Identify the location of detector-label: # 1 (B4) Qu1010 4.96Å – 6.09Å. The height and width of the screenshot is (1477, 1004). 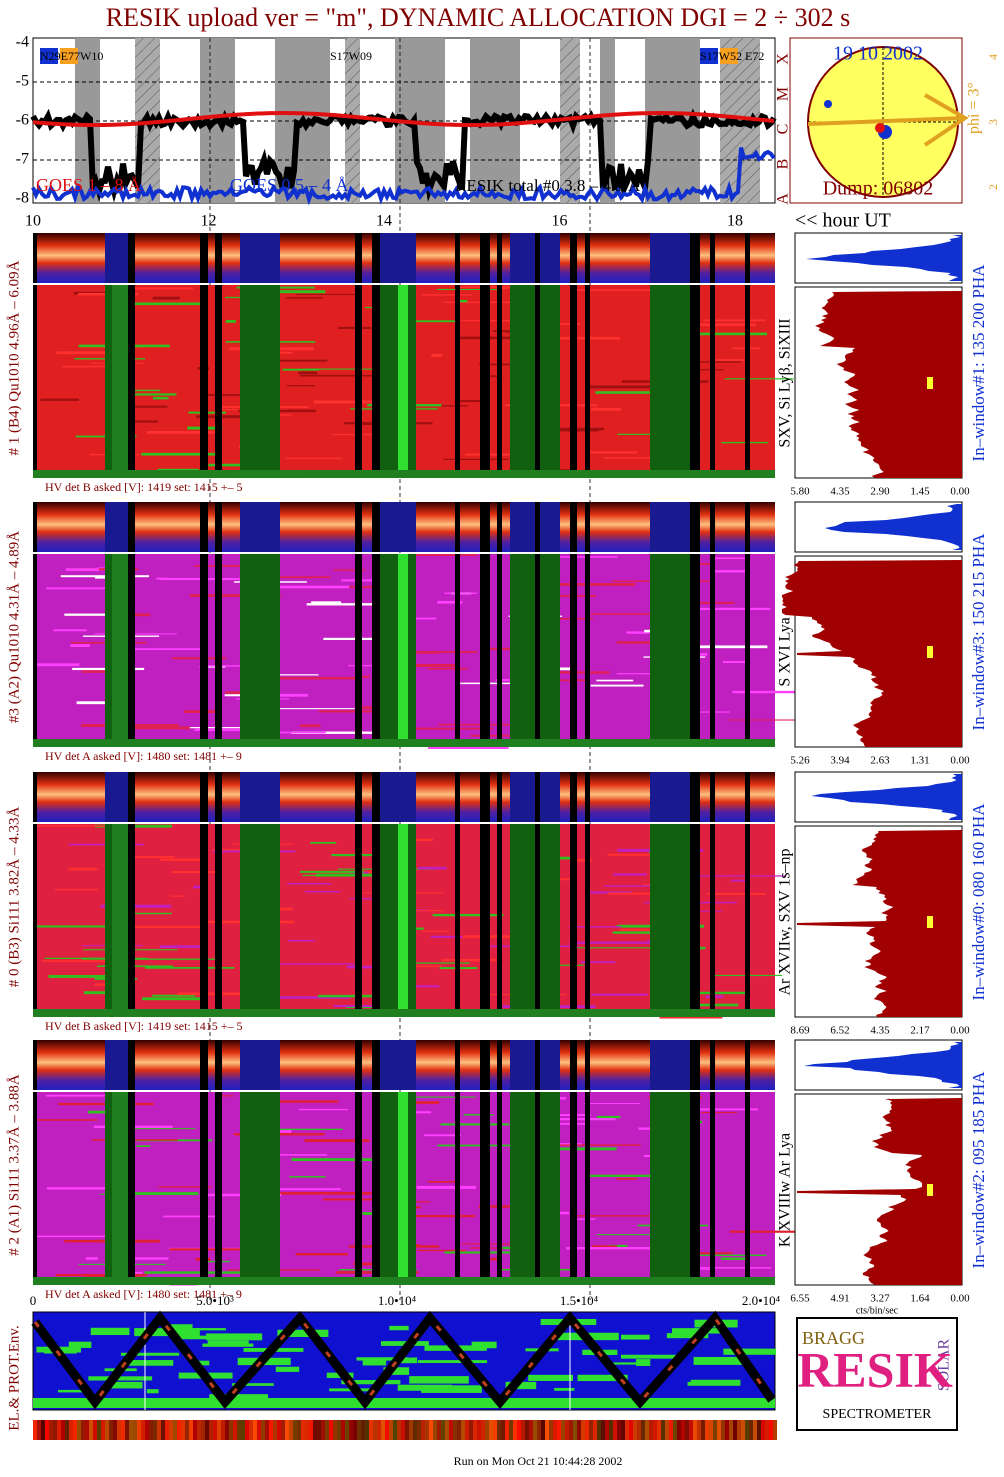
(14, 357).